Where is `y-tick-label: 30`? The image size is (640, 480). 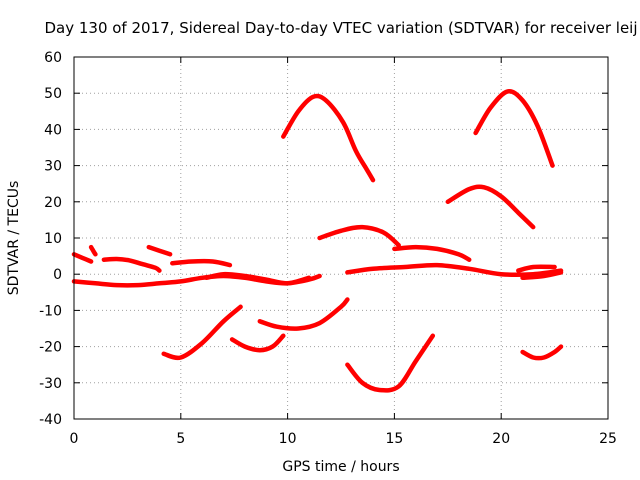
y-tick-label: 30 is located at coordinates (53, 167).